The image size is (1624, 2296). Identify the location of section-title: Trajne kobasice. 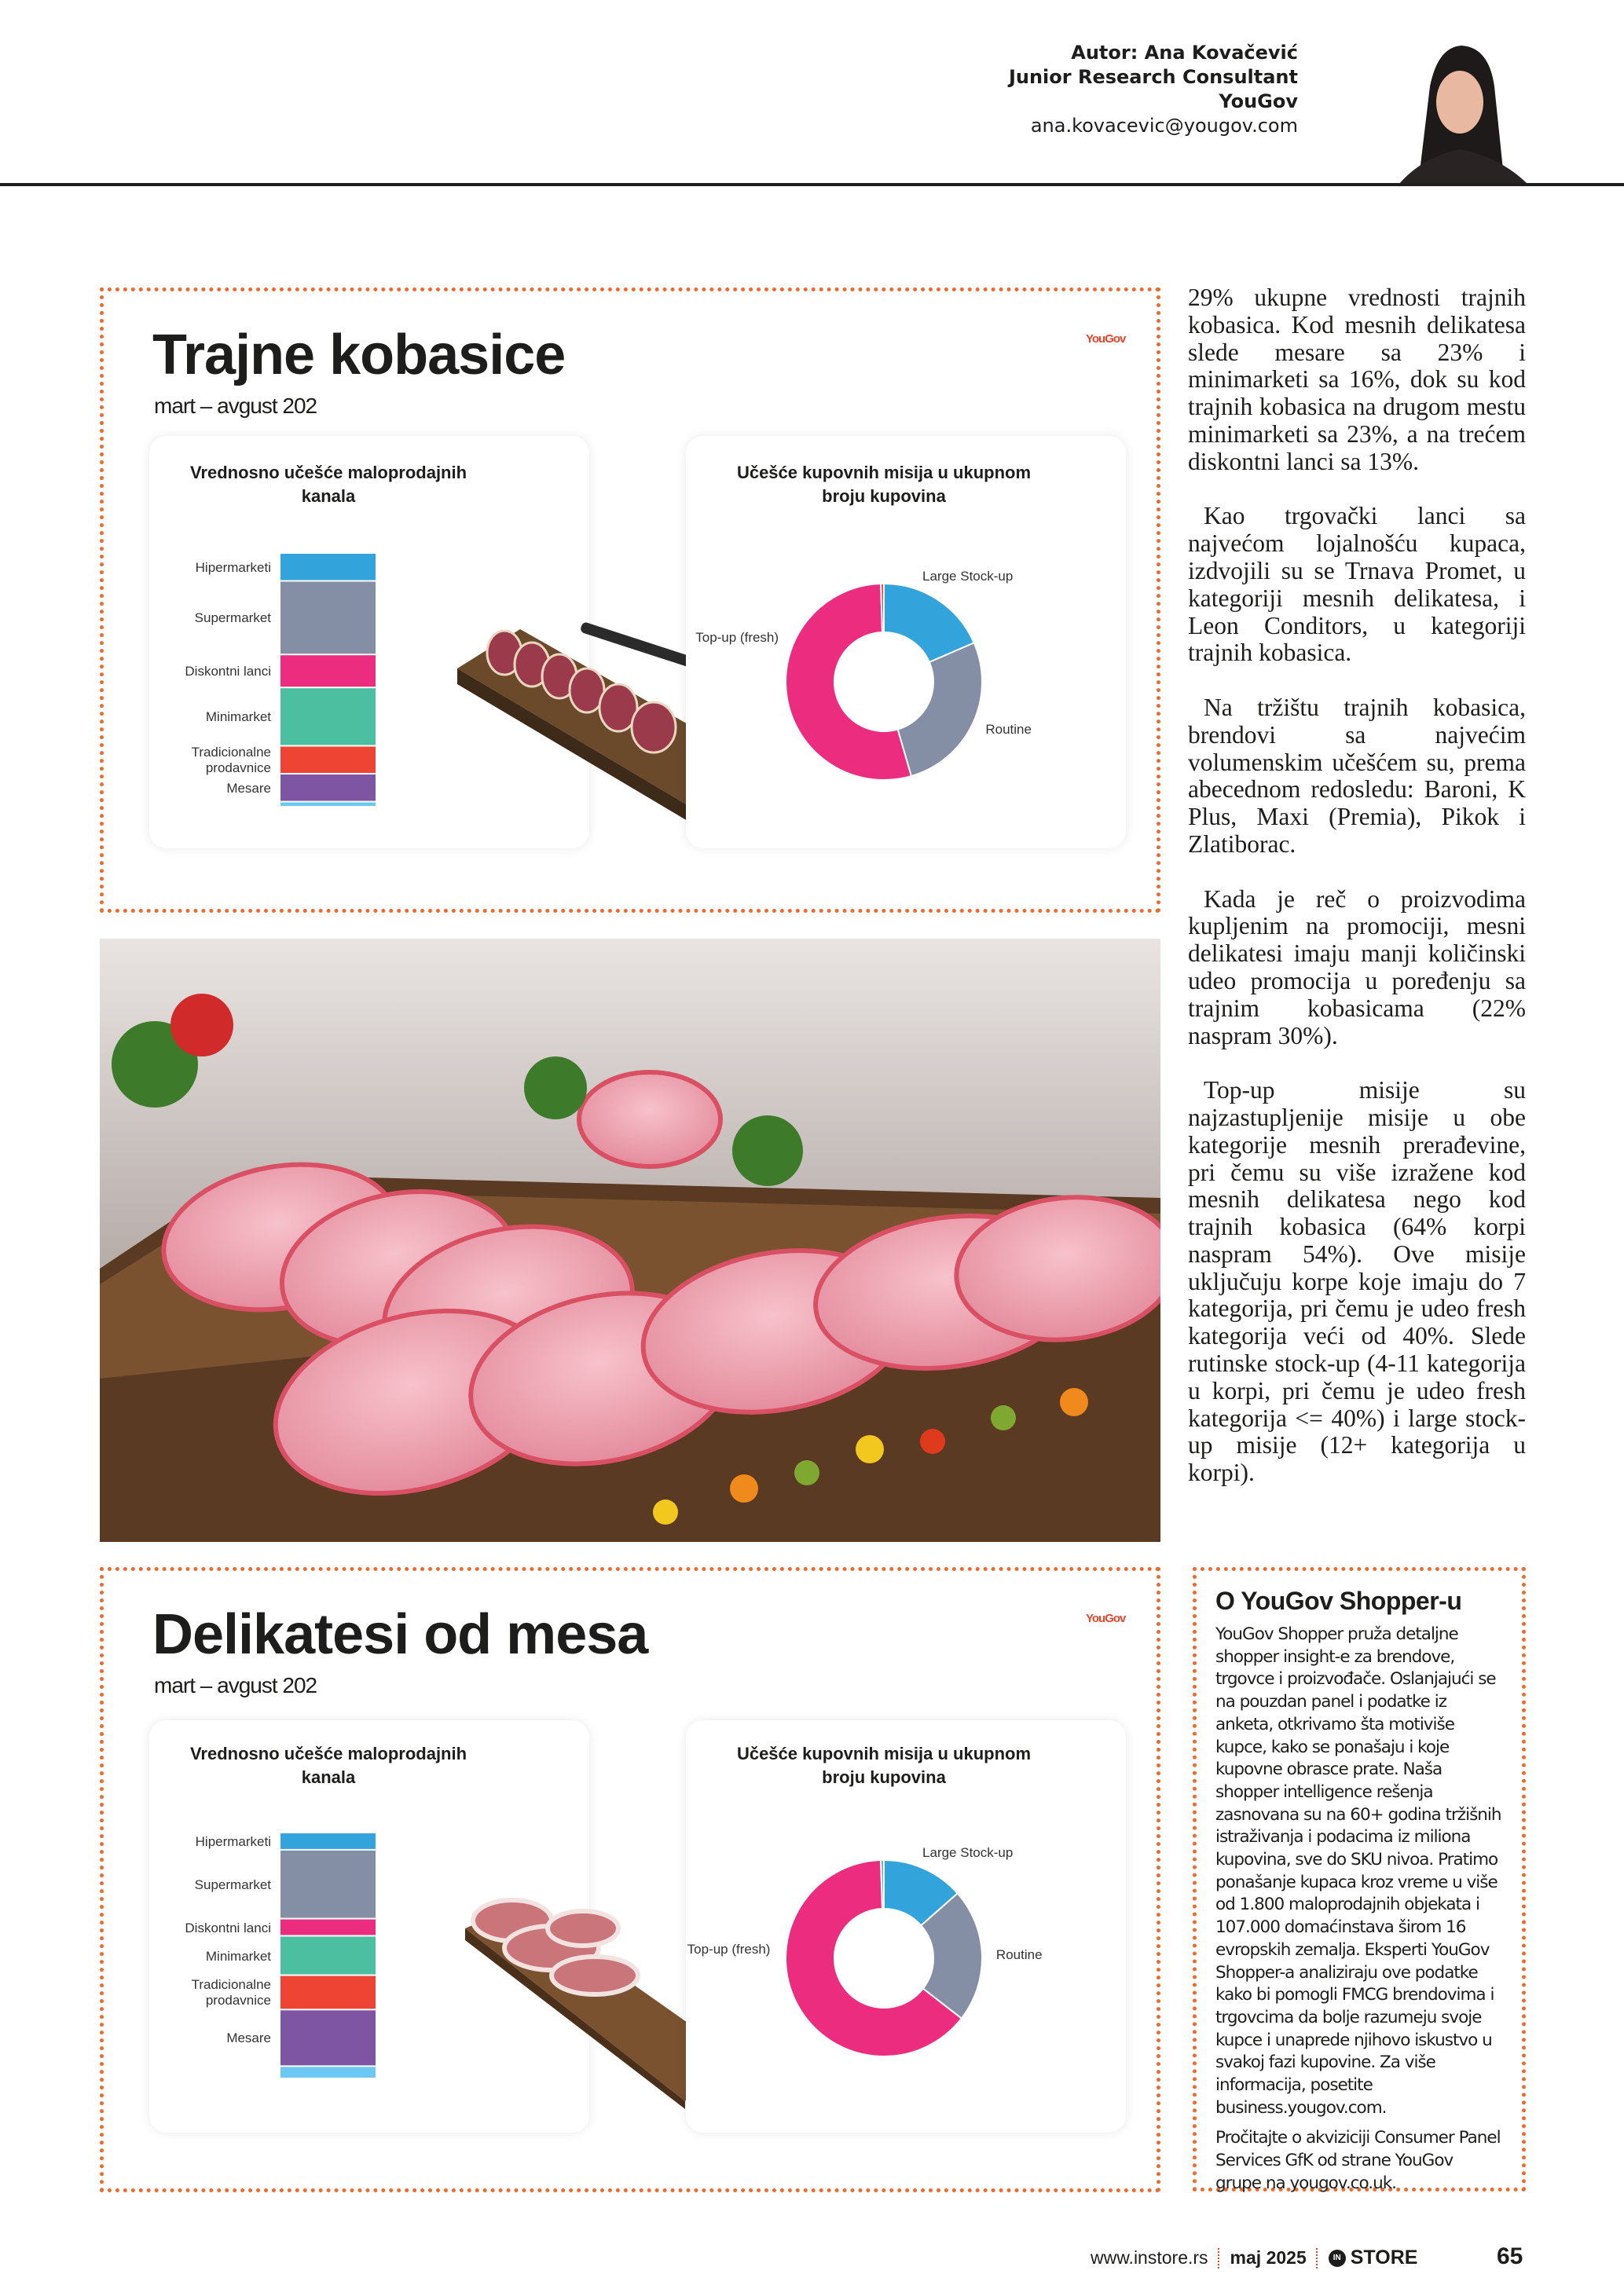
(359, 355).